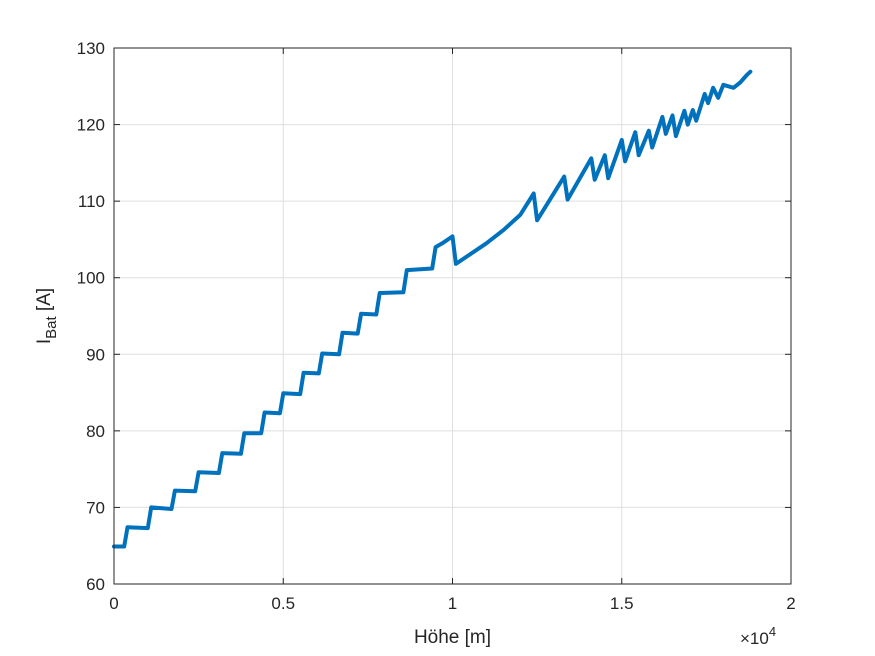 The width and height of the screenshot is (875, 656). Describe the element at coordinates (51, 327) in the screenshot. I see `y-axis-label-subscript: Bat` at that location.